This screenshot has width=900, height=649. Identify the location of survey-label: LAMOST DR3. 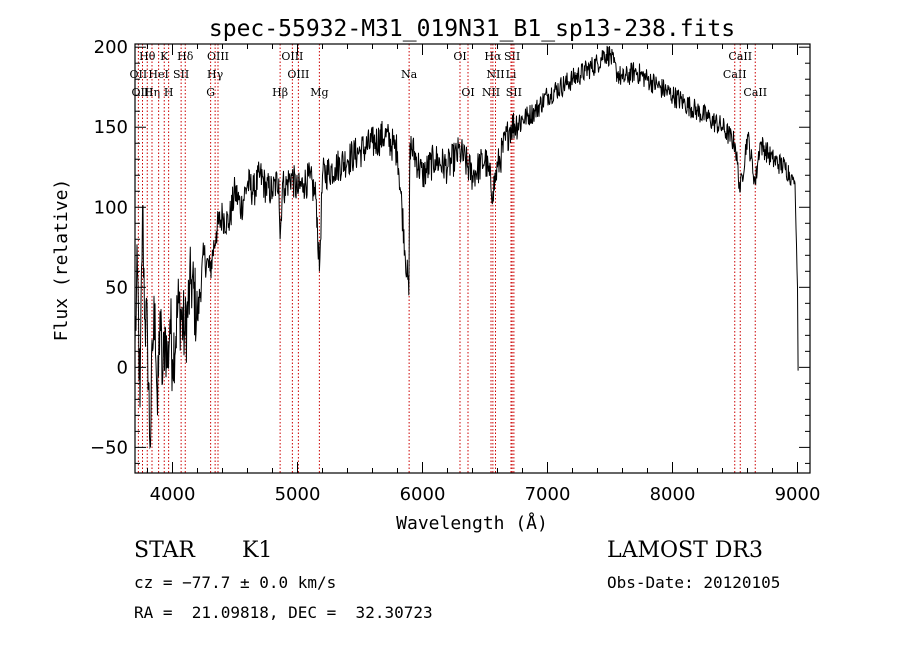
(685, 550).